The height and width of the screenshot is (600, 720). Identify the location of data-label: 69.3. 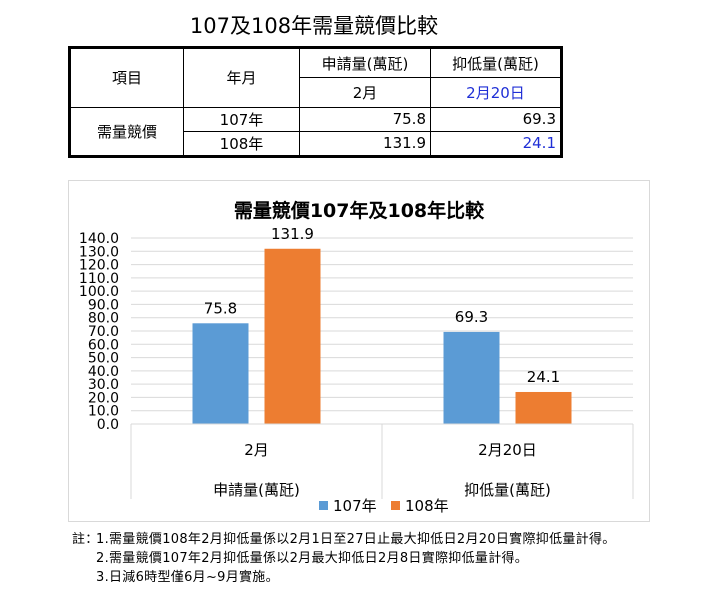
(471, 317).